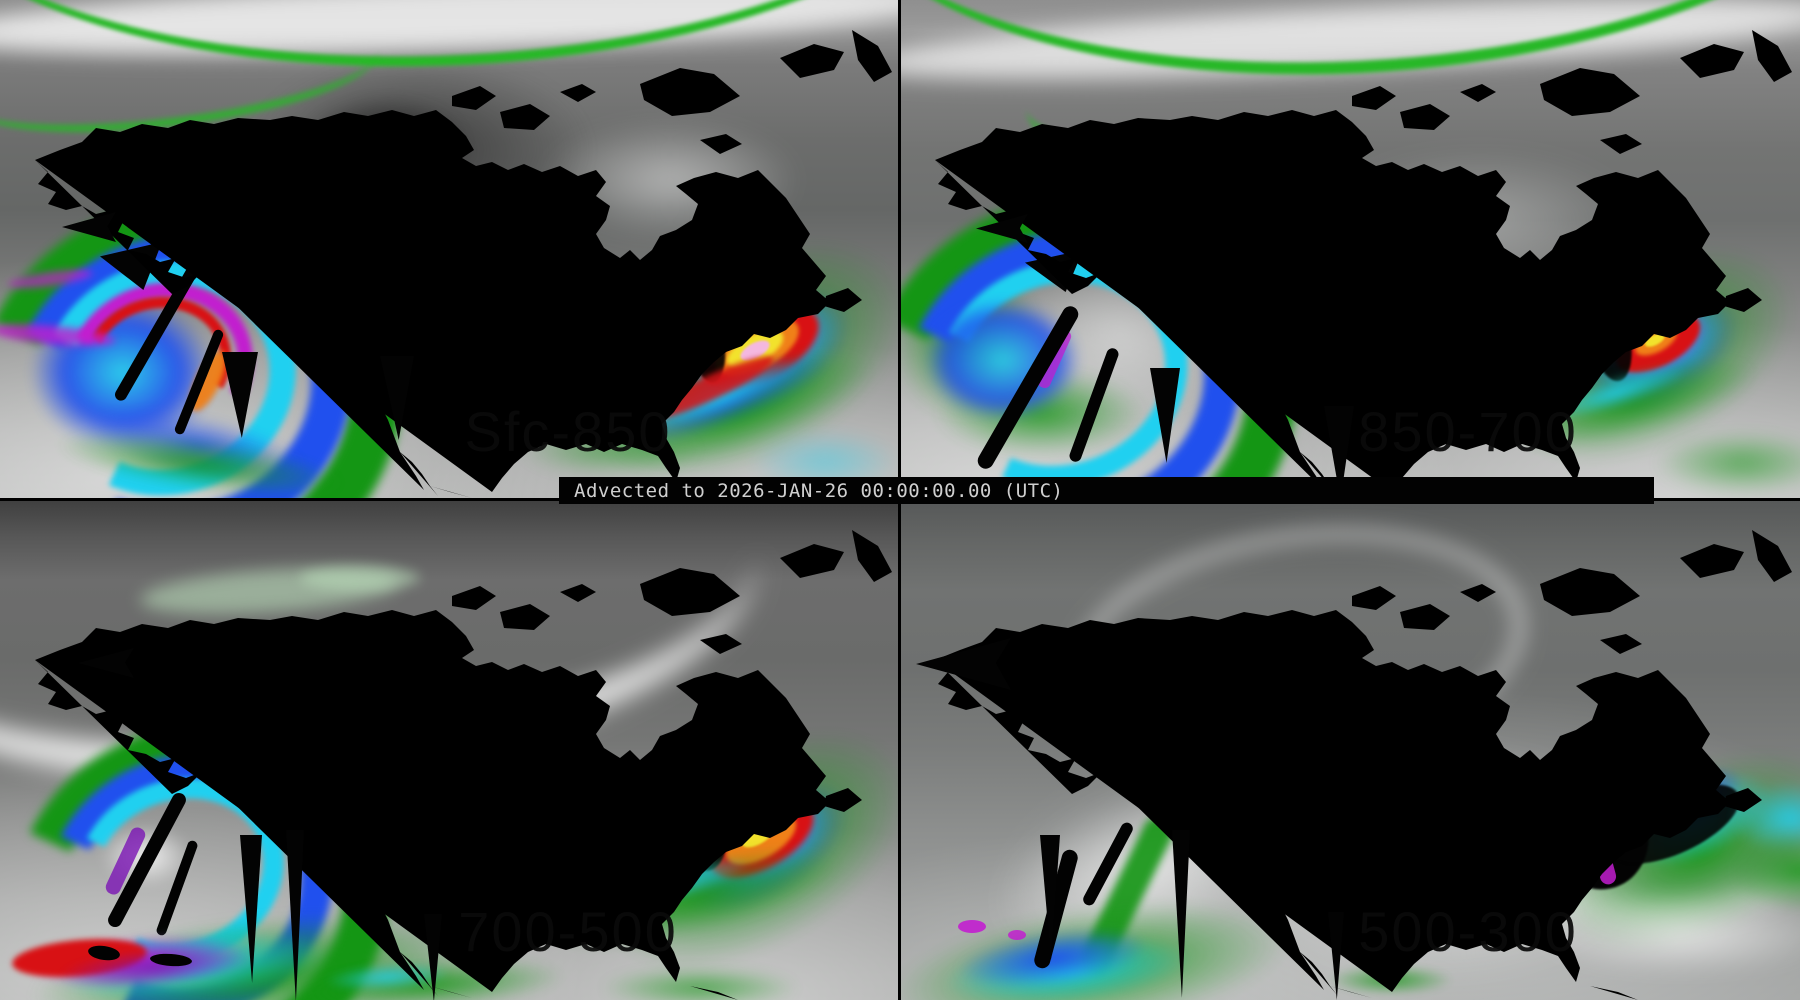 This screenshot has width=1800, height=1000. What do you see at coordinates (420, 150) in the screenshot?
I see `dark-canada-region` at bounding box center [420, 150].